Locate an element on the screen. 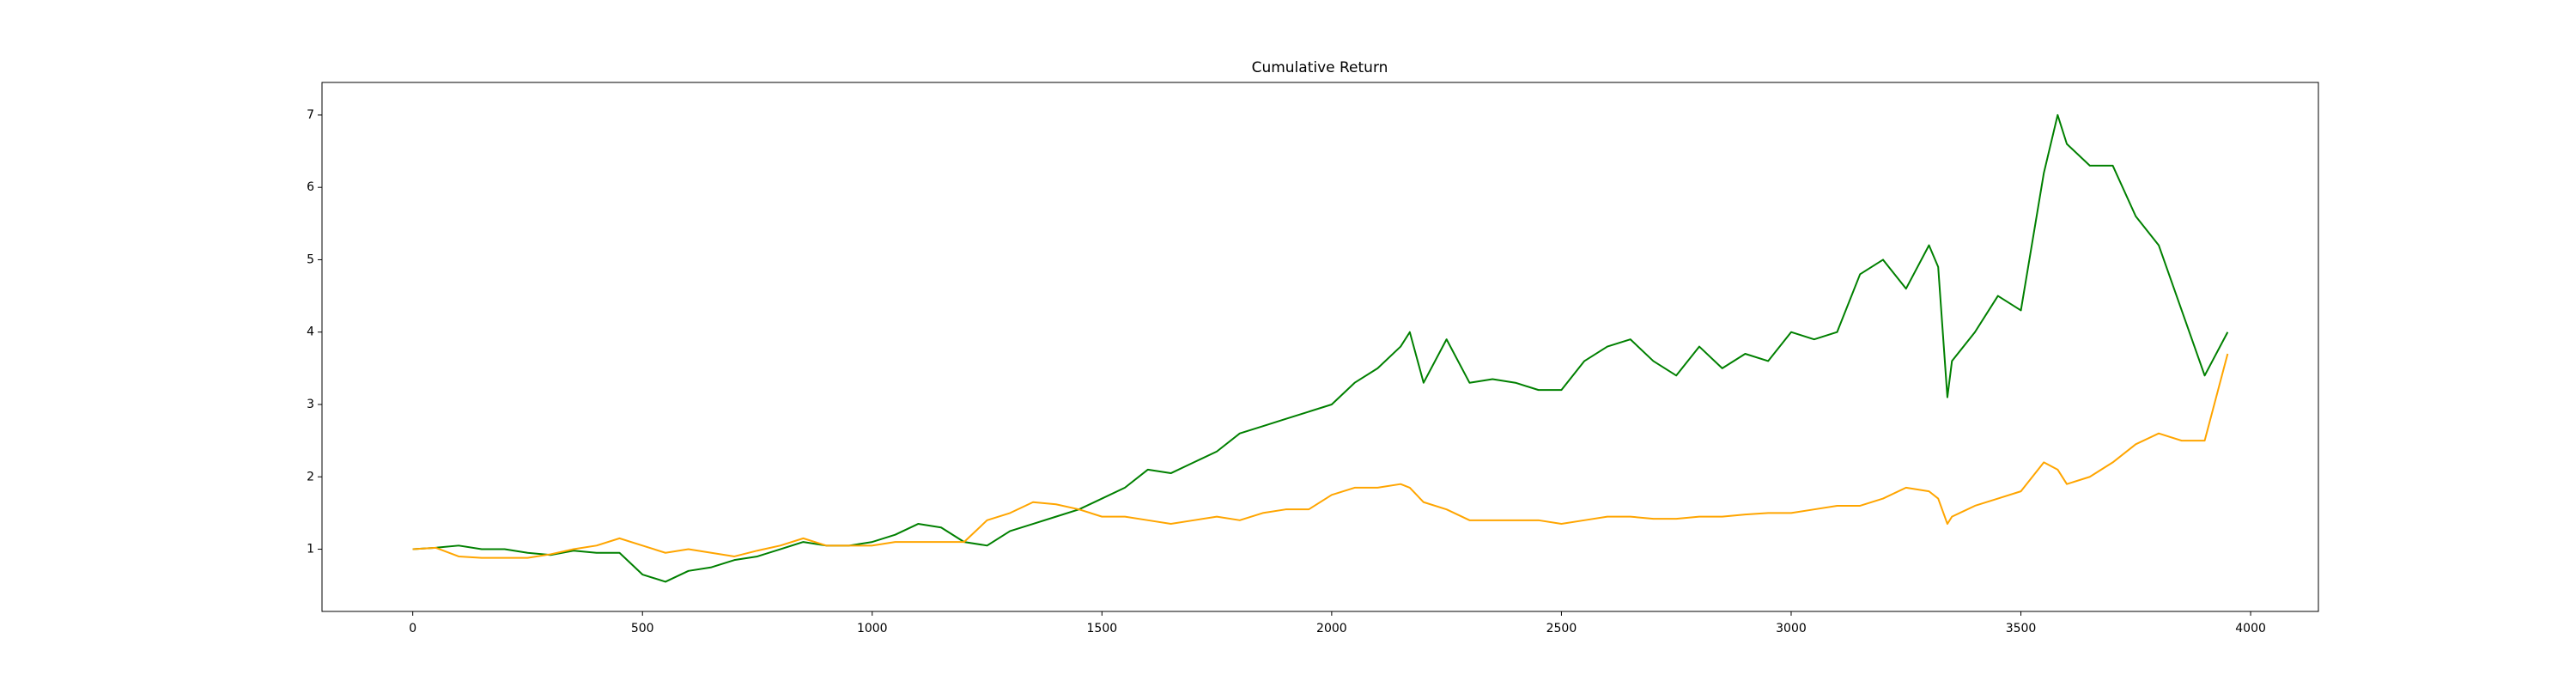 This screenshot has width=2576, height=687. x-tick-label: 2500 is located at coordinates (1561, 628).